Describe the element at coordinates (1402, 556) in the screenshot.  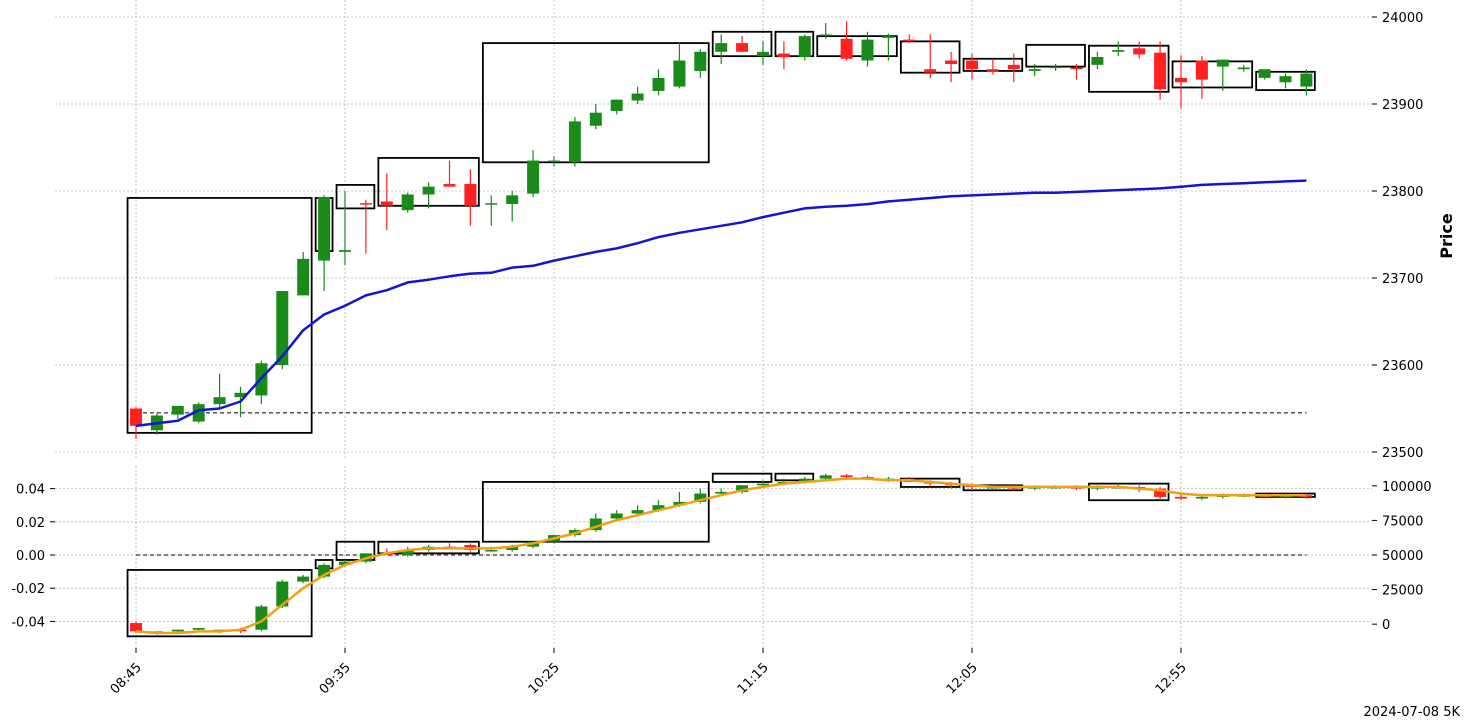
I see `indicator-right-ytick-label: 50000` at that location.